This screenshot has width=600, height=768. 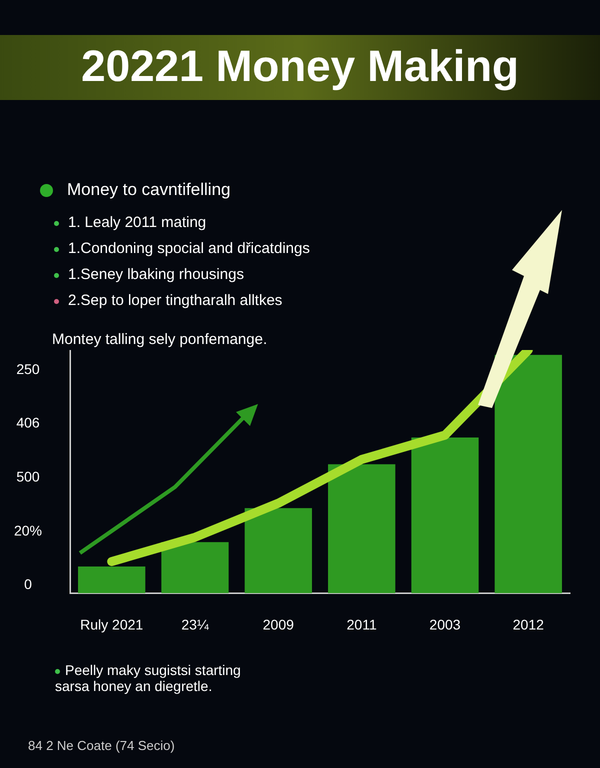 I want to click on x-tick-label: Ruly 2021, so click(x=112, y=624).